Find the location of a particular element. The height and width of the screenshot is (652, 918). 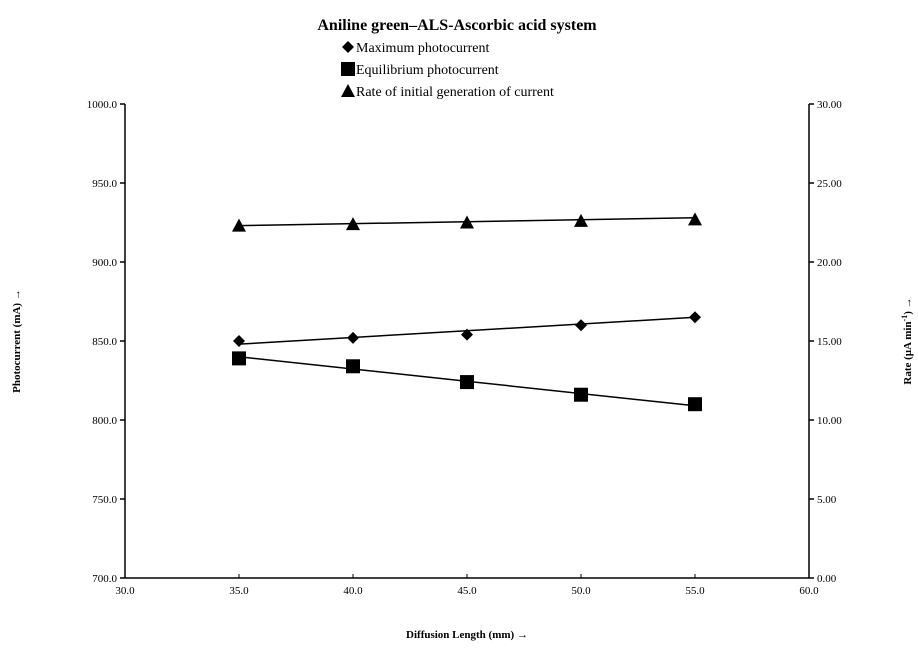

x-axis-title: Diffusion Length (mm) → is located at coordinates (467, 635).